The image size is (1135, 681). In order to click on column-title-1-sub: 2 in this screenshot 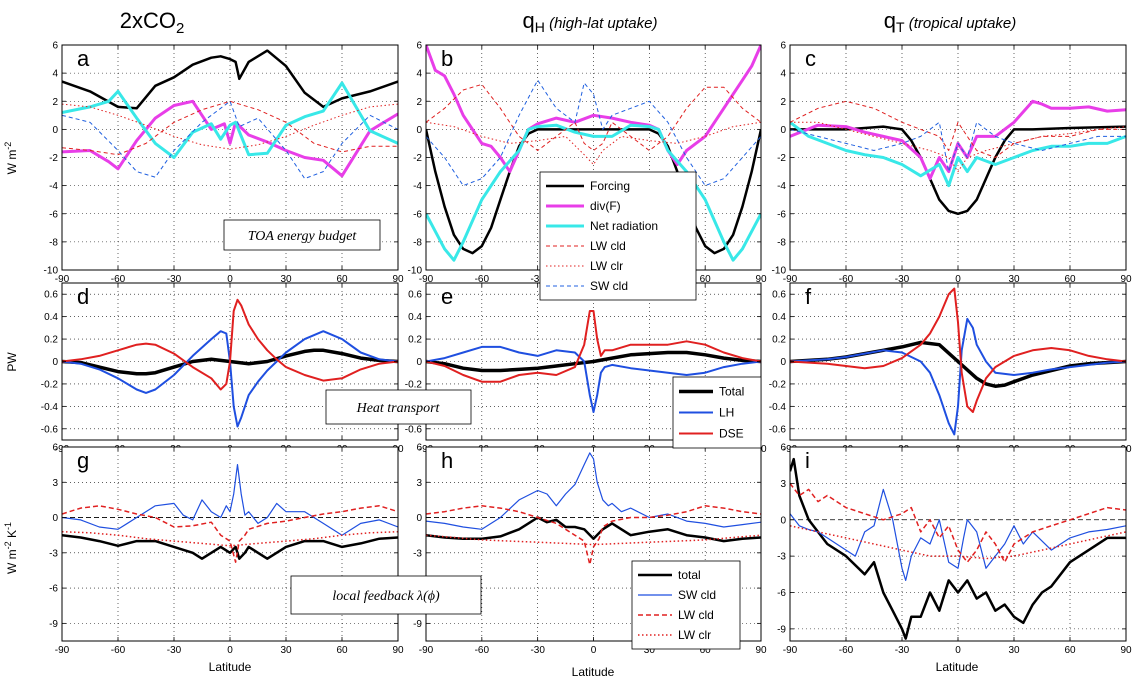, I will do `click(180, 28)`.